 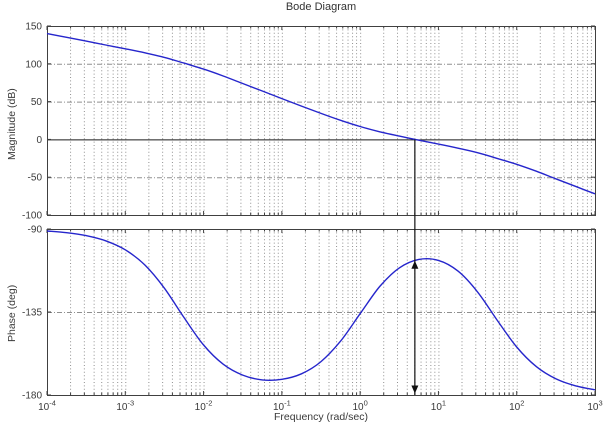 What do you see at coordinates (32, 396) in the screenshot?
I see `tick-label: -180` at bounding box center [32, 396].